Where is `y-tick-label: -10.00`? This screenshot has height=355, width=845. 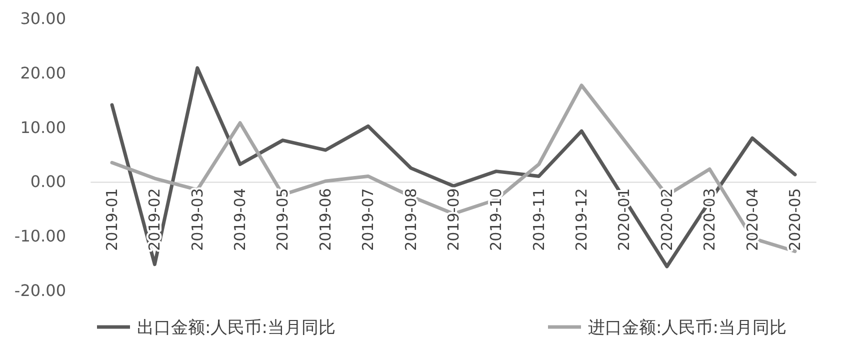
y-tick-label: -10.00 is located at coordinates (40, 236).